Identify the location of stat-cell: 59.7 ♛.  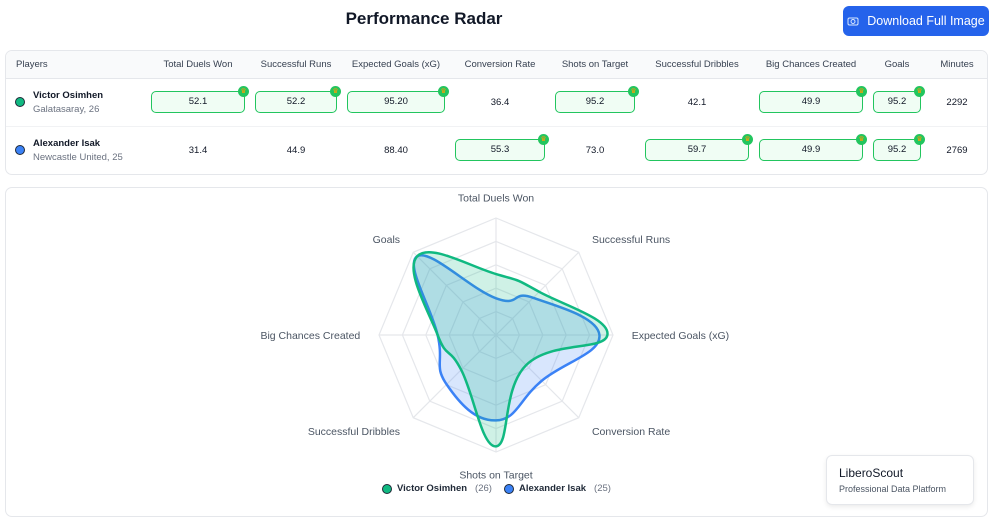
(697, 150).